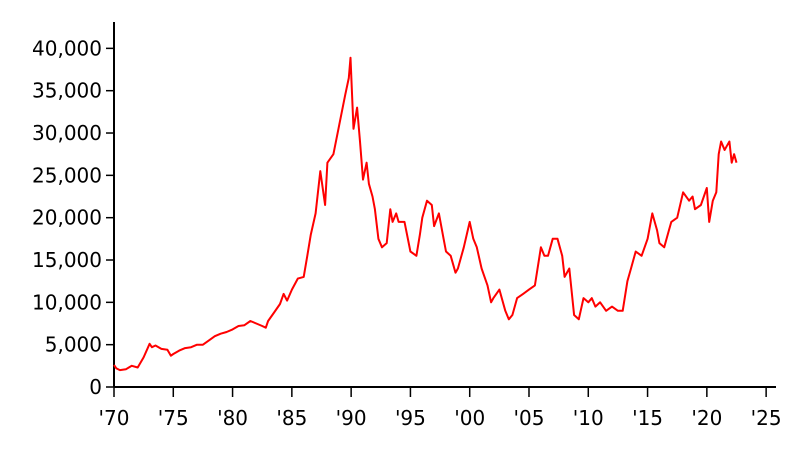 The width and height of the screenshot is (800, 457). What do you see at coordinates (67, 175) in the screenshot?
I see `y-tick-label: 25,000` at bounding box center [67, 175].